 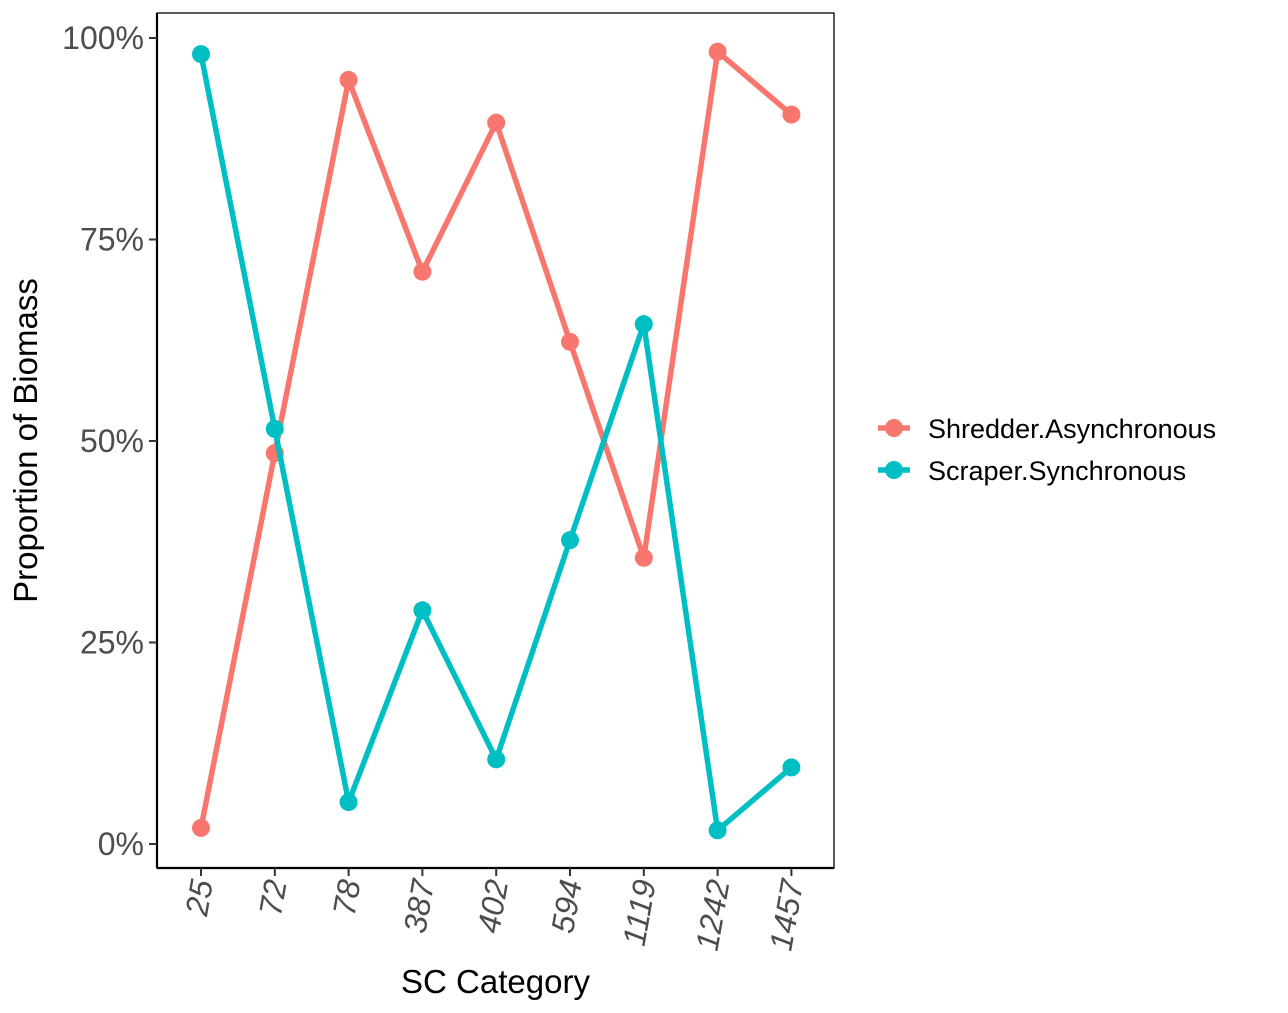 I want to click on x-tick-label: 1242, so click(x=713, y=915).